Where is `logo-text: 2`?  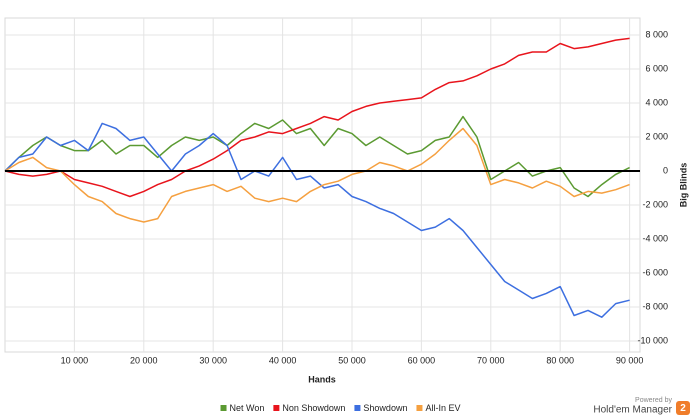 logo-text: 2 is located at coordinates (683, 408).